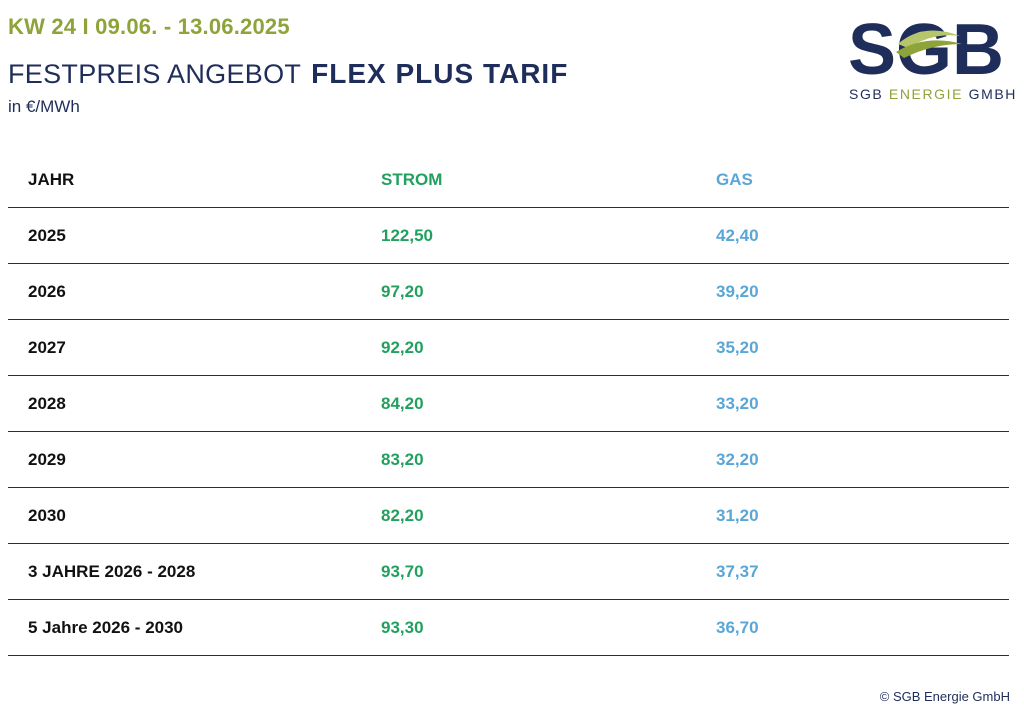 The height and width of the screenshot is (722, 1024). I want to click on table-header-row: JAHR STROM GAS, so click(508, 180).